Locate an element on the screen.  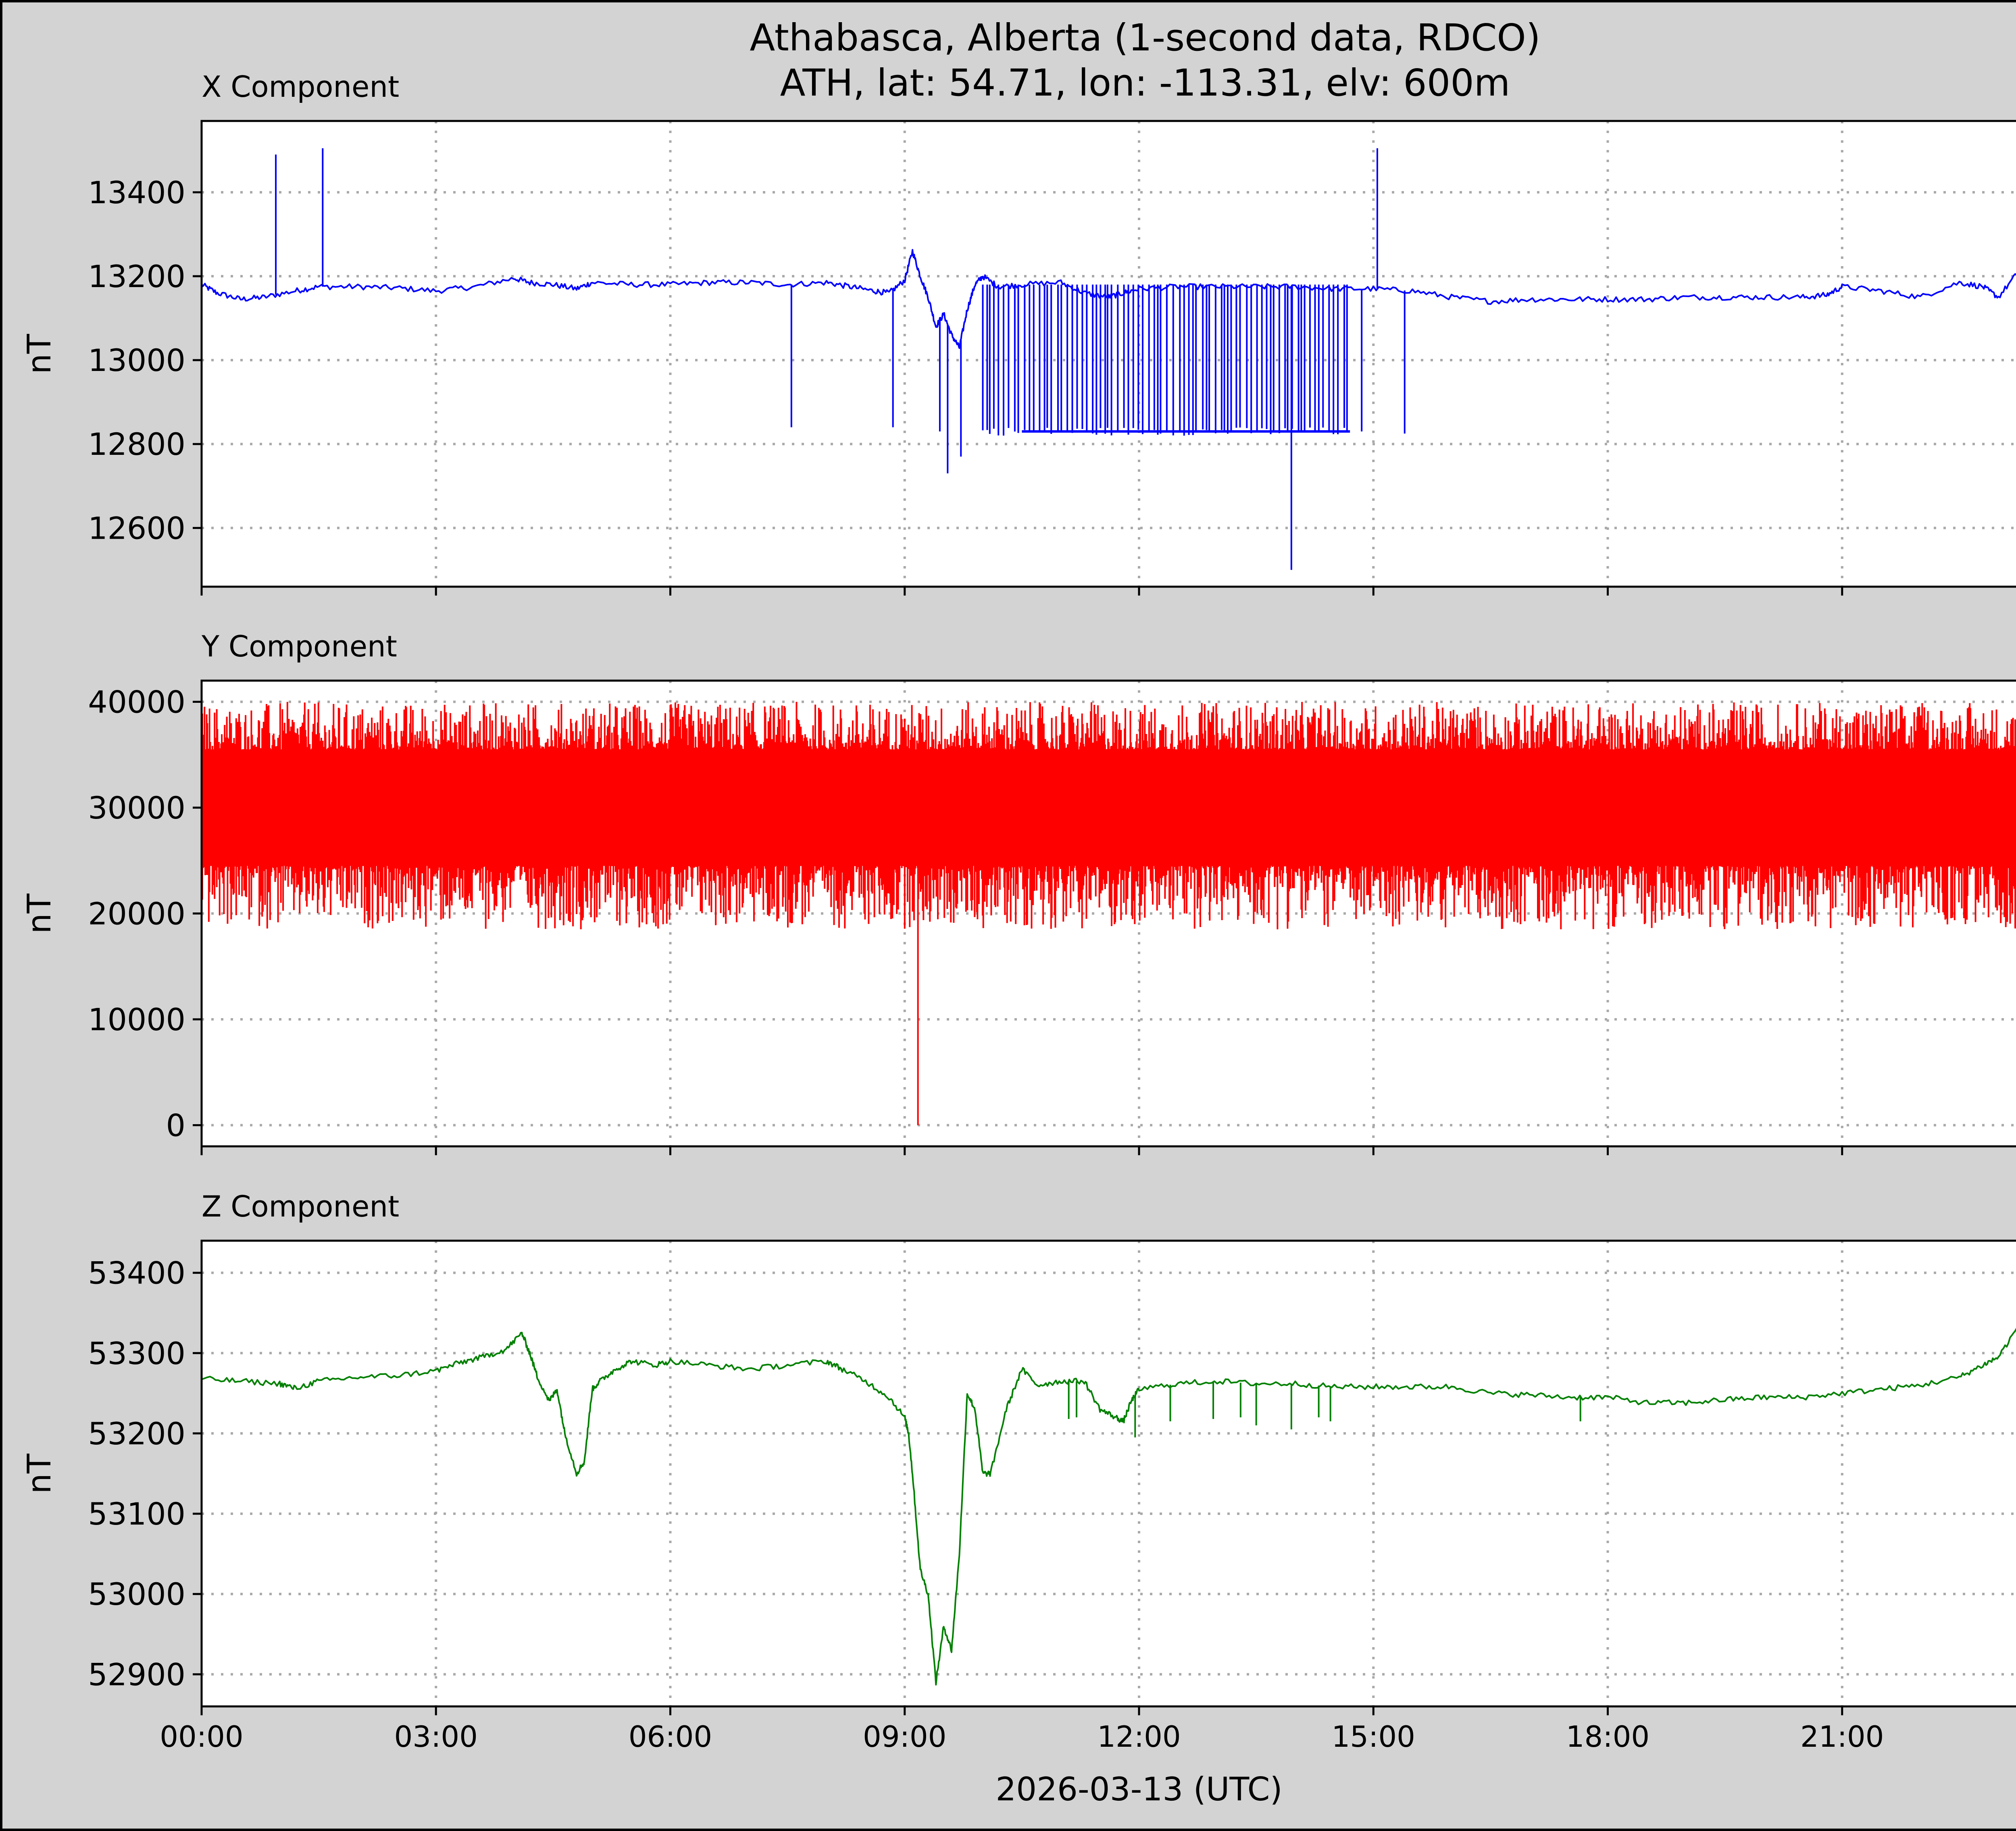
panel-z-ylabel: nT is located at coordinates (39, 1473).